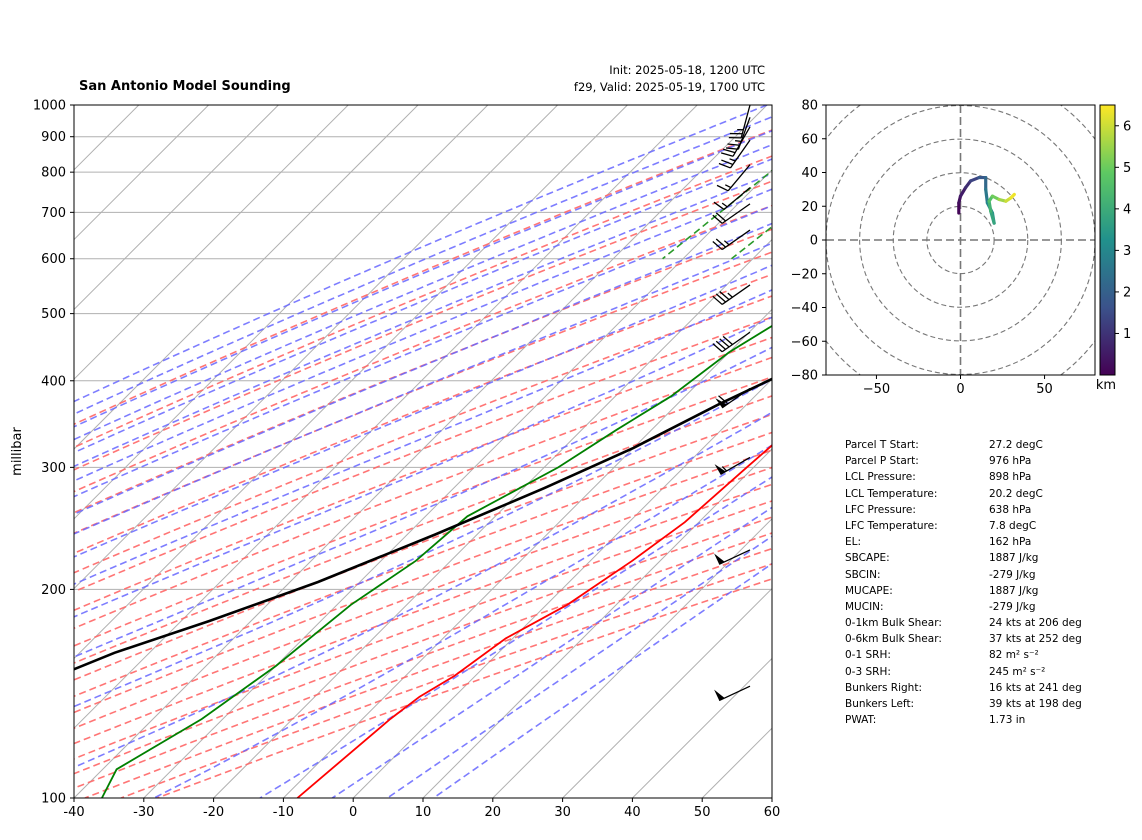  I want to click on param-label: Parcel T Start:, so click(882, 445).